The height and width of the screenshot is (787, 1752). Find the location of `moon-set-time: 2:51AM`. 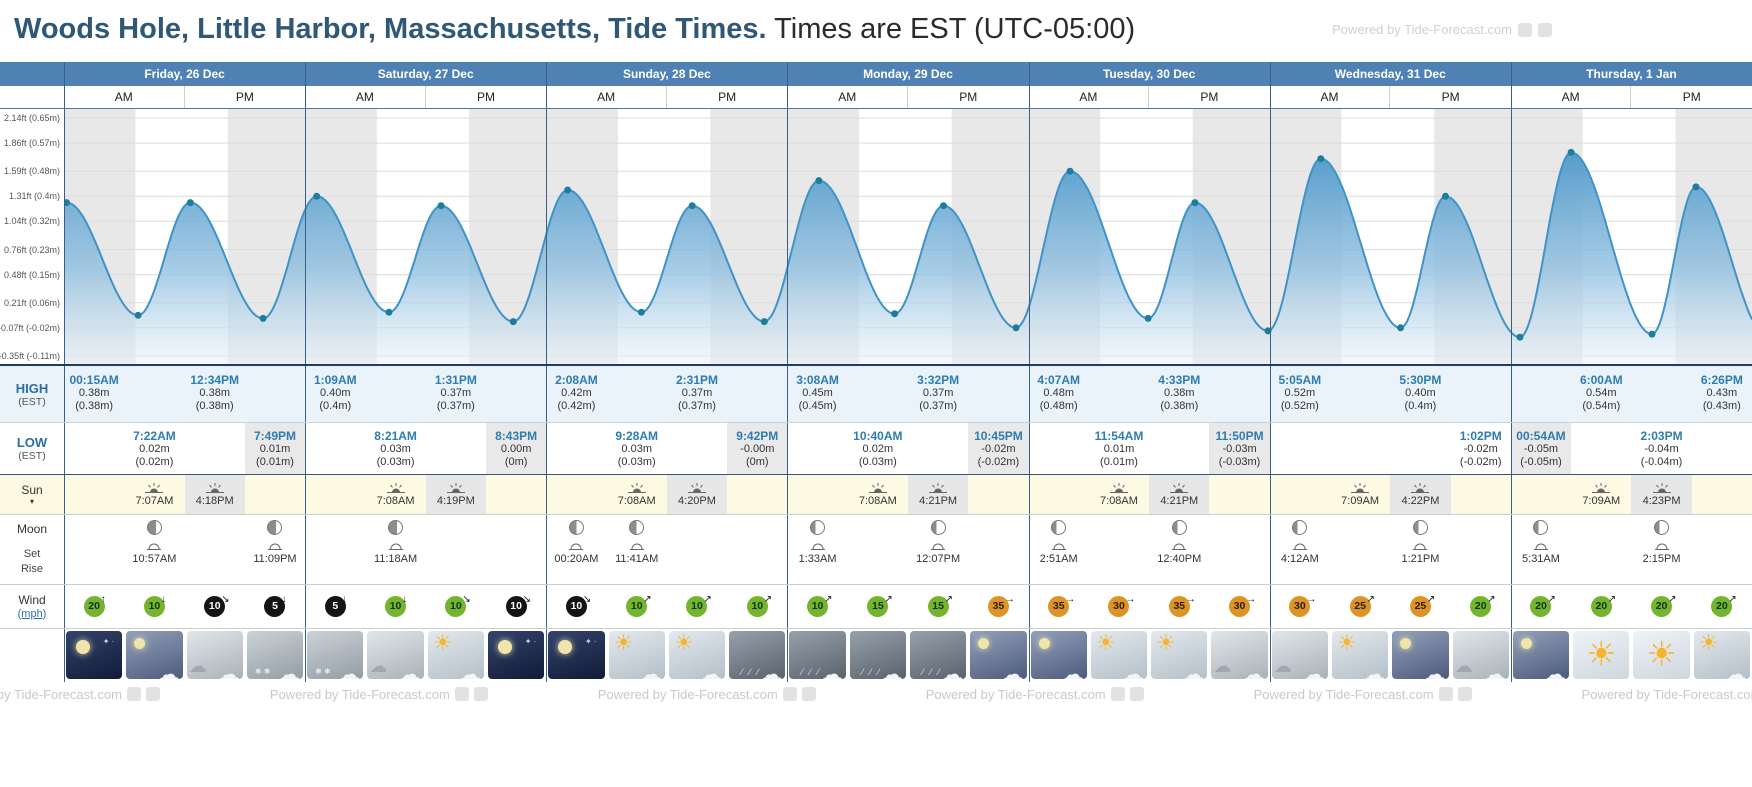

moon-set-time: 2:51AM is located at coordinates (1058, 559).